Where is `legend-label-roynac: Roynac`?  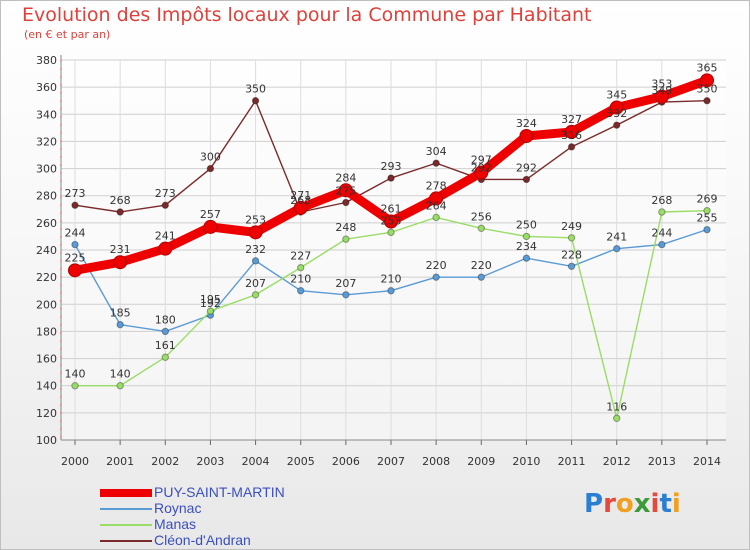 legend-label-roynac: Roynac is located at coordinates (178, 508).